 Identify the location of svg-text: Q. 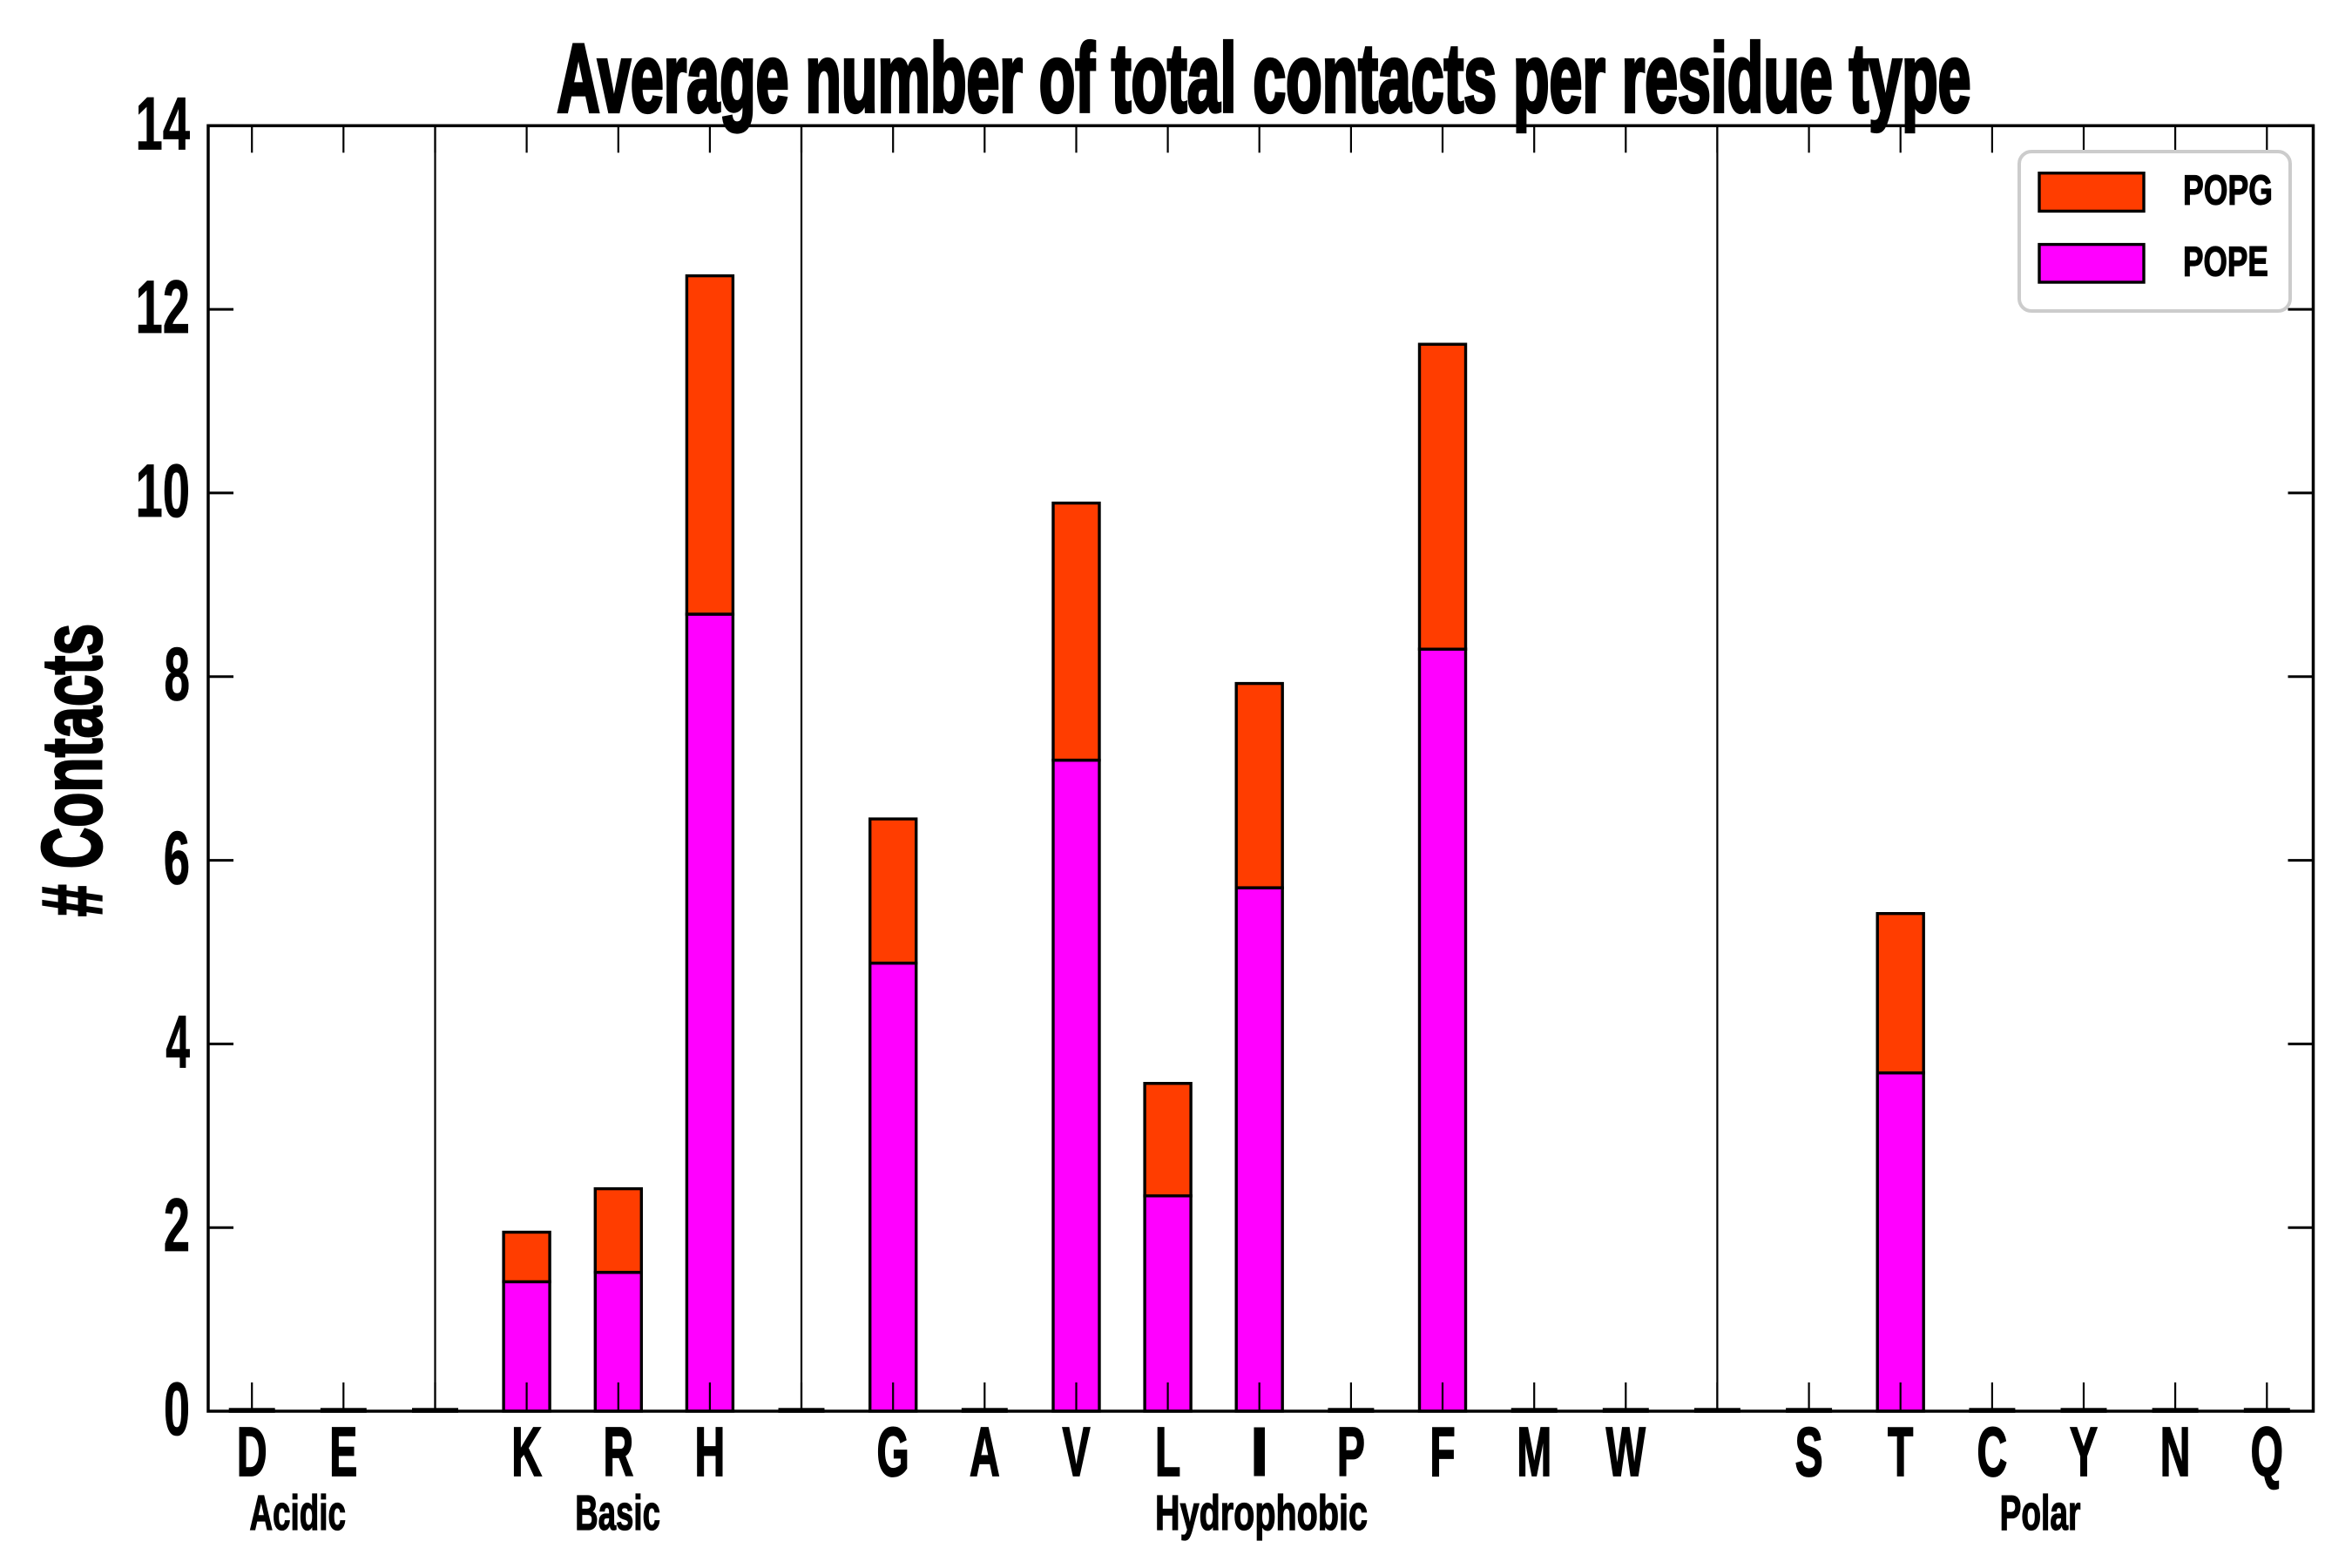
(2267, 1451).